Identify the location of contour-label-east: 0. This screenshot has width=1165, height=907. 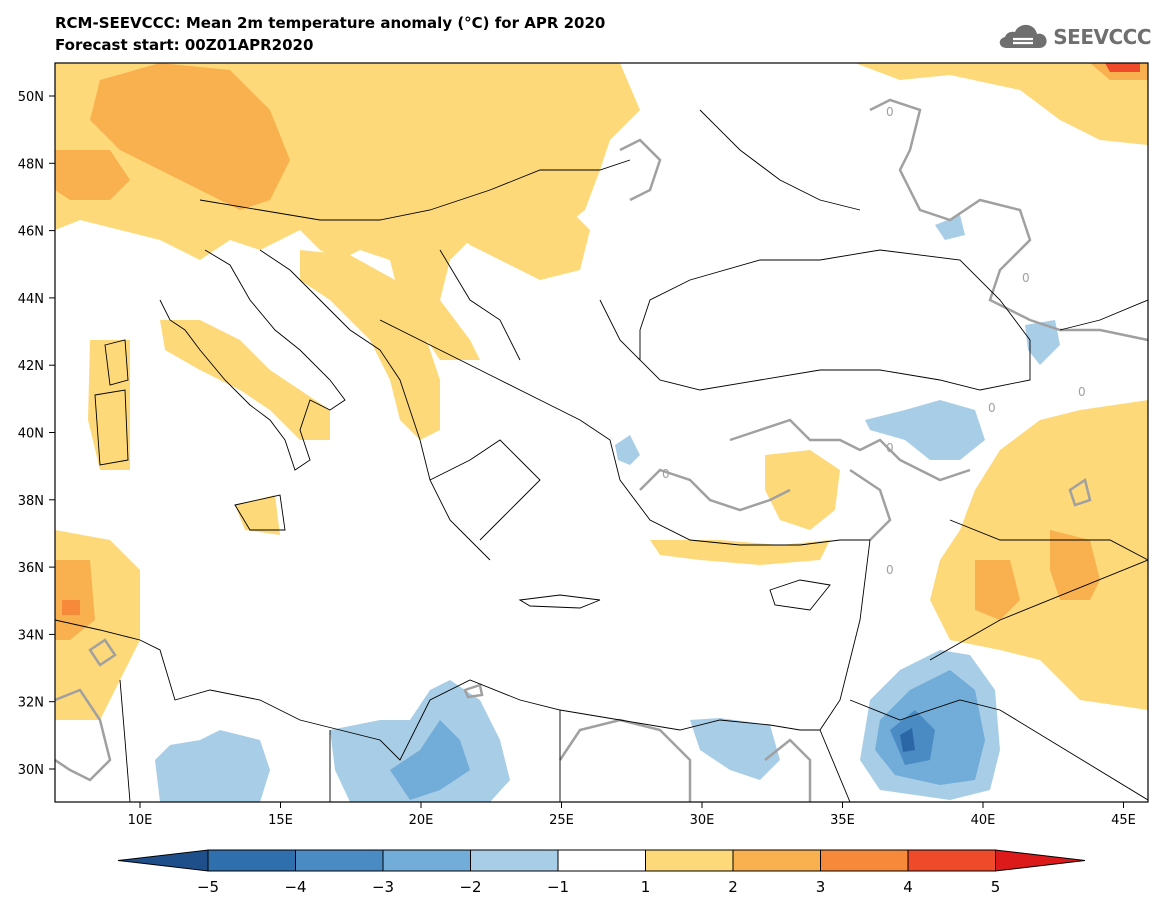
(1082, 392).